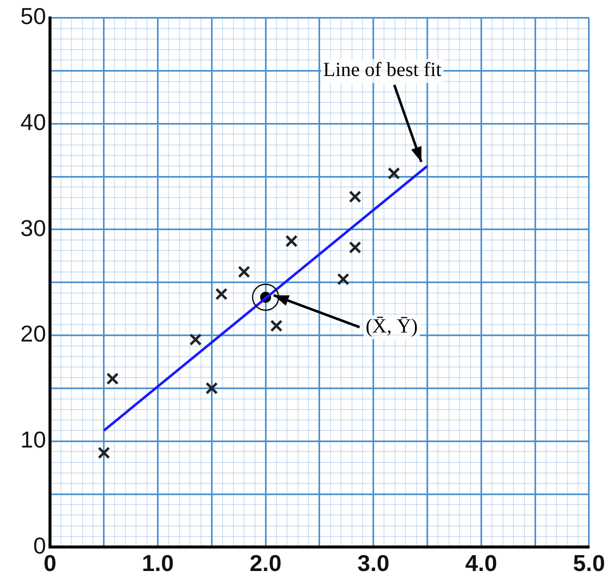  What do you see at coordinates (158, 563) in the screenshot?
I see `x-tick-label: 1.0` at bounding box center [158, 563].